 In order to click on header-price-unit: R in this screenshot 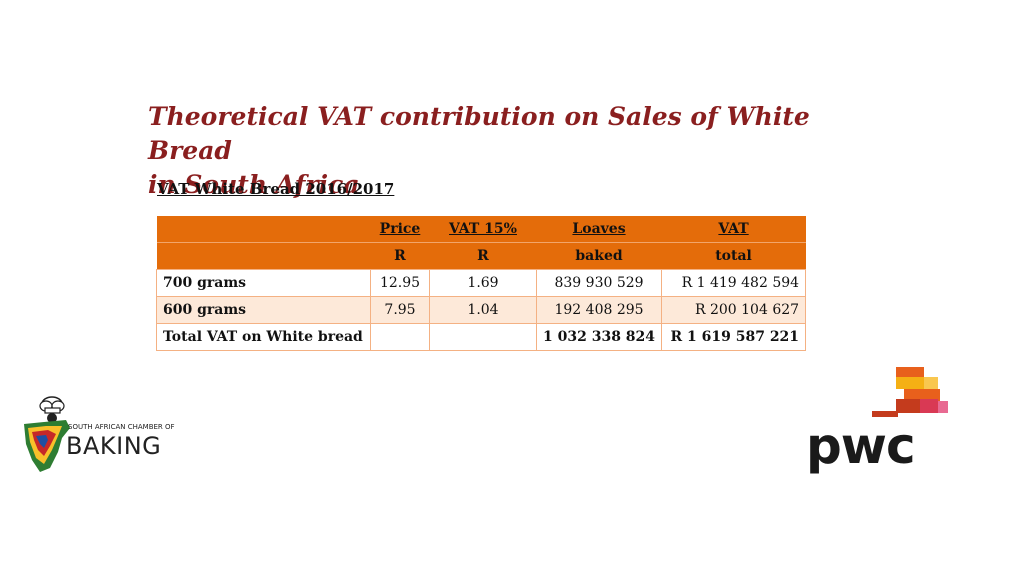, I will do `click(400, 256)`.